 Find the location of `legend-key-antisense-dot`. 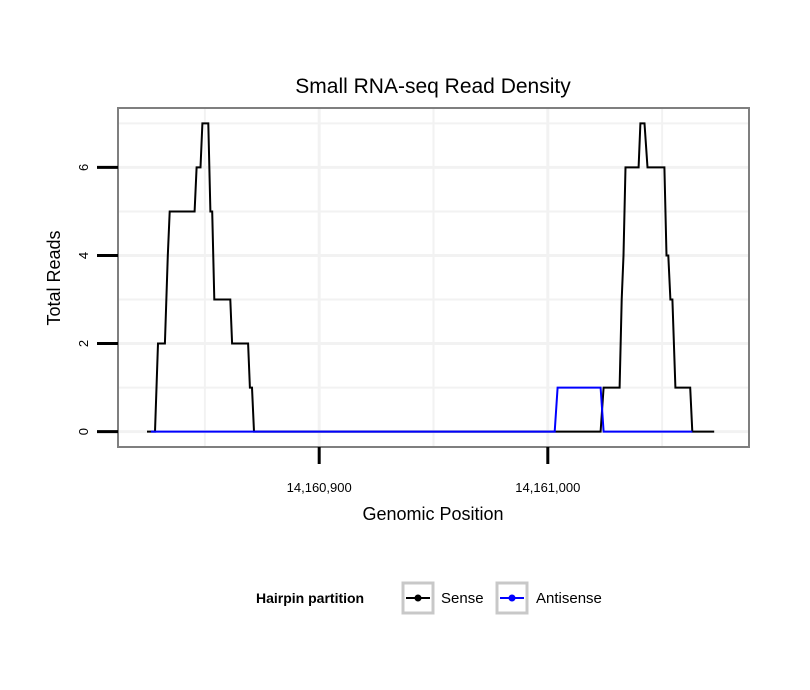

legend-key-antisense-dot is located at coordinates (512, 598).